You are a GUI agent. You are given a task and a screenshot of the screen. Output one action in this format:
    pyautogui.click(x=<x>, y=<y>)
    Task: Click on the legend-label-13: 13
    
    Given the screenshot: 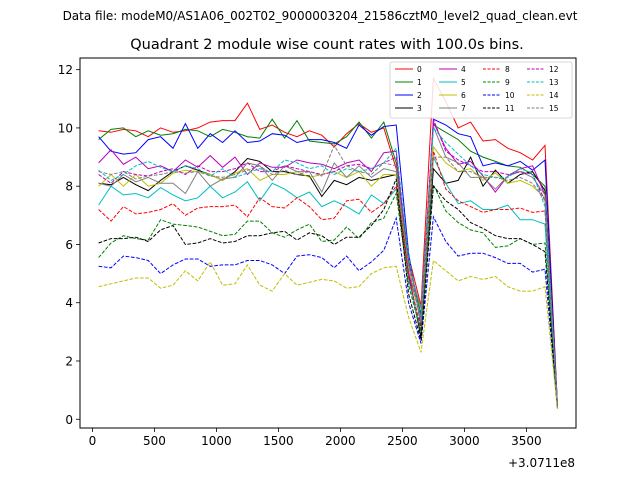 What is the action you would take?
    pyautogui.click(x=554, y=82)
    